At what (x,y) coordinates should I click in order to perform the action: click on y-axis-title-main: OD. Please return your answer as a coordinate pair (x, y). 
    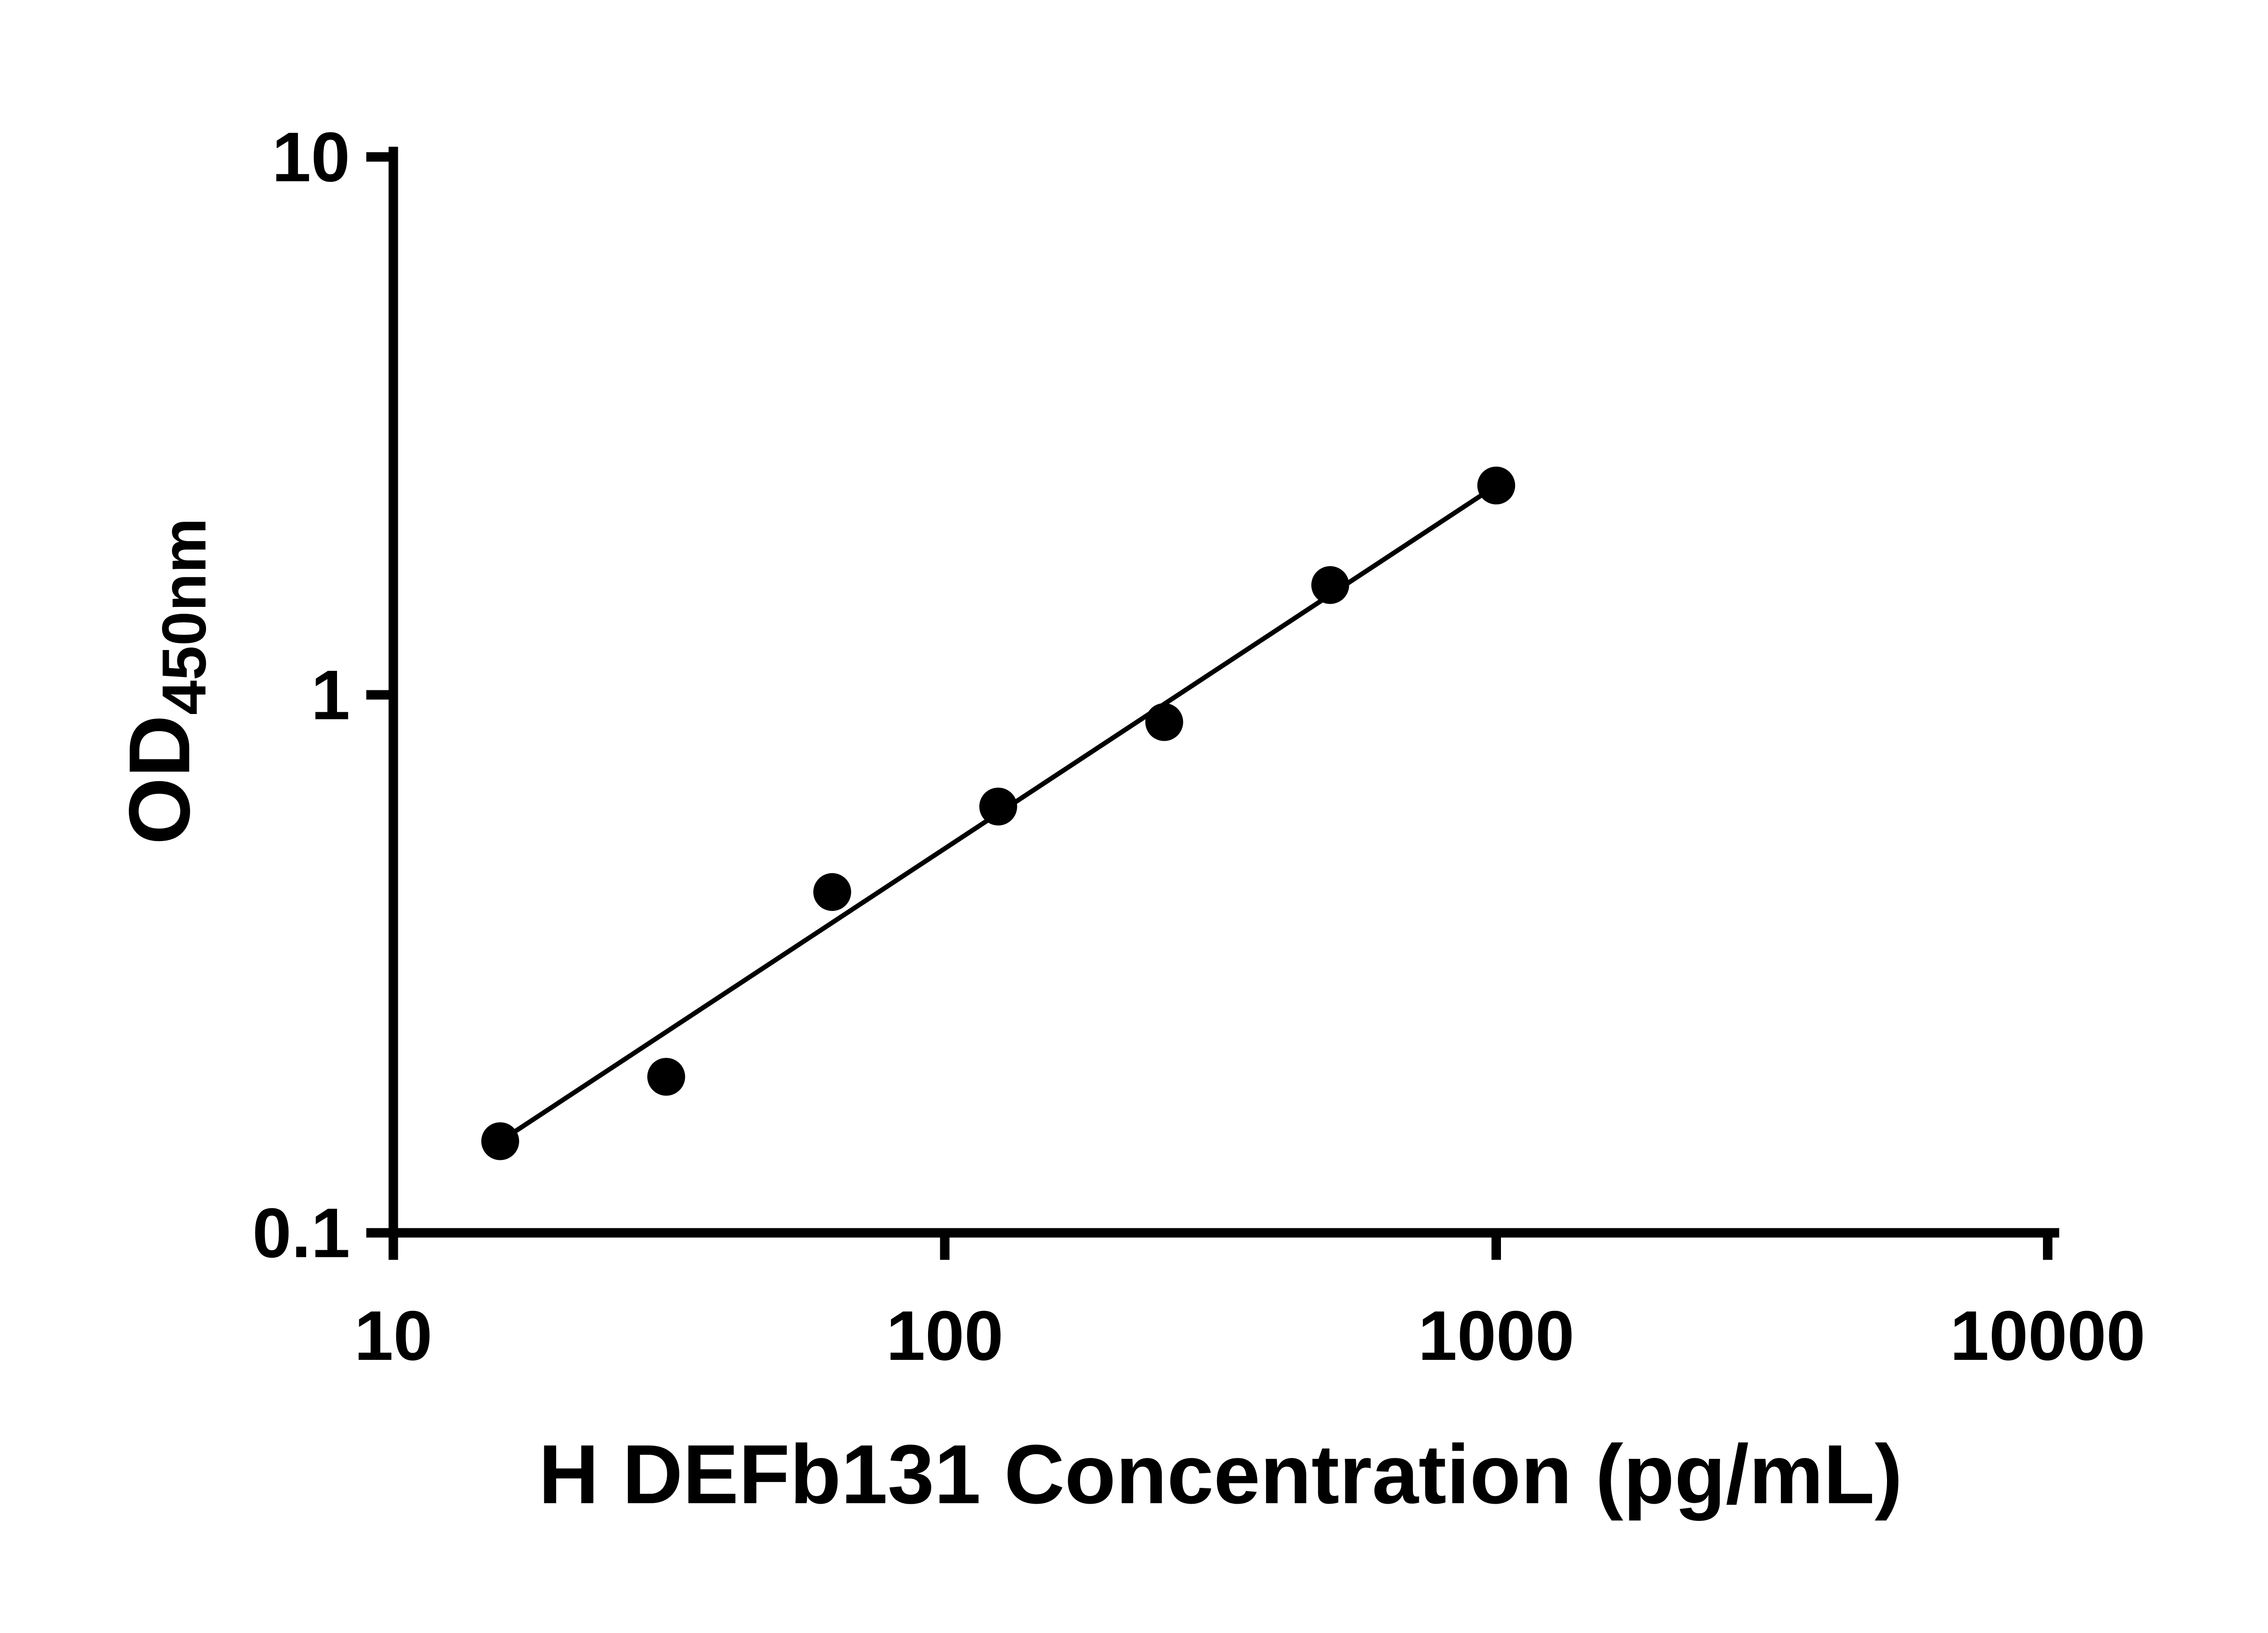
    Looking at the image, I should click on (160, 780).